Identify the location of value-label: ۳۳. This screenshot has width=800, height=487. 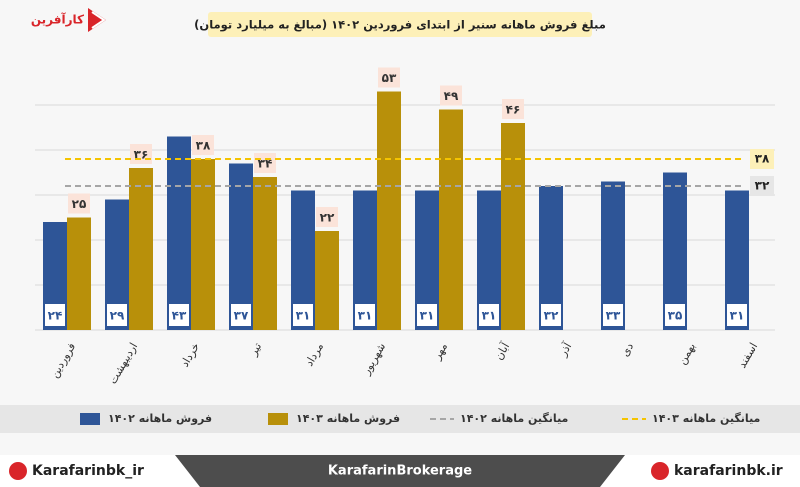
(613, 316).